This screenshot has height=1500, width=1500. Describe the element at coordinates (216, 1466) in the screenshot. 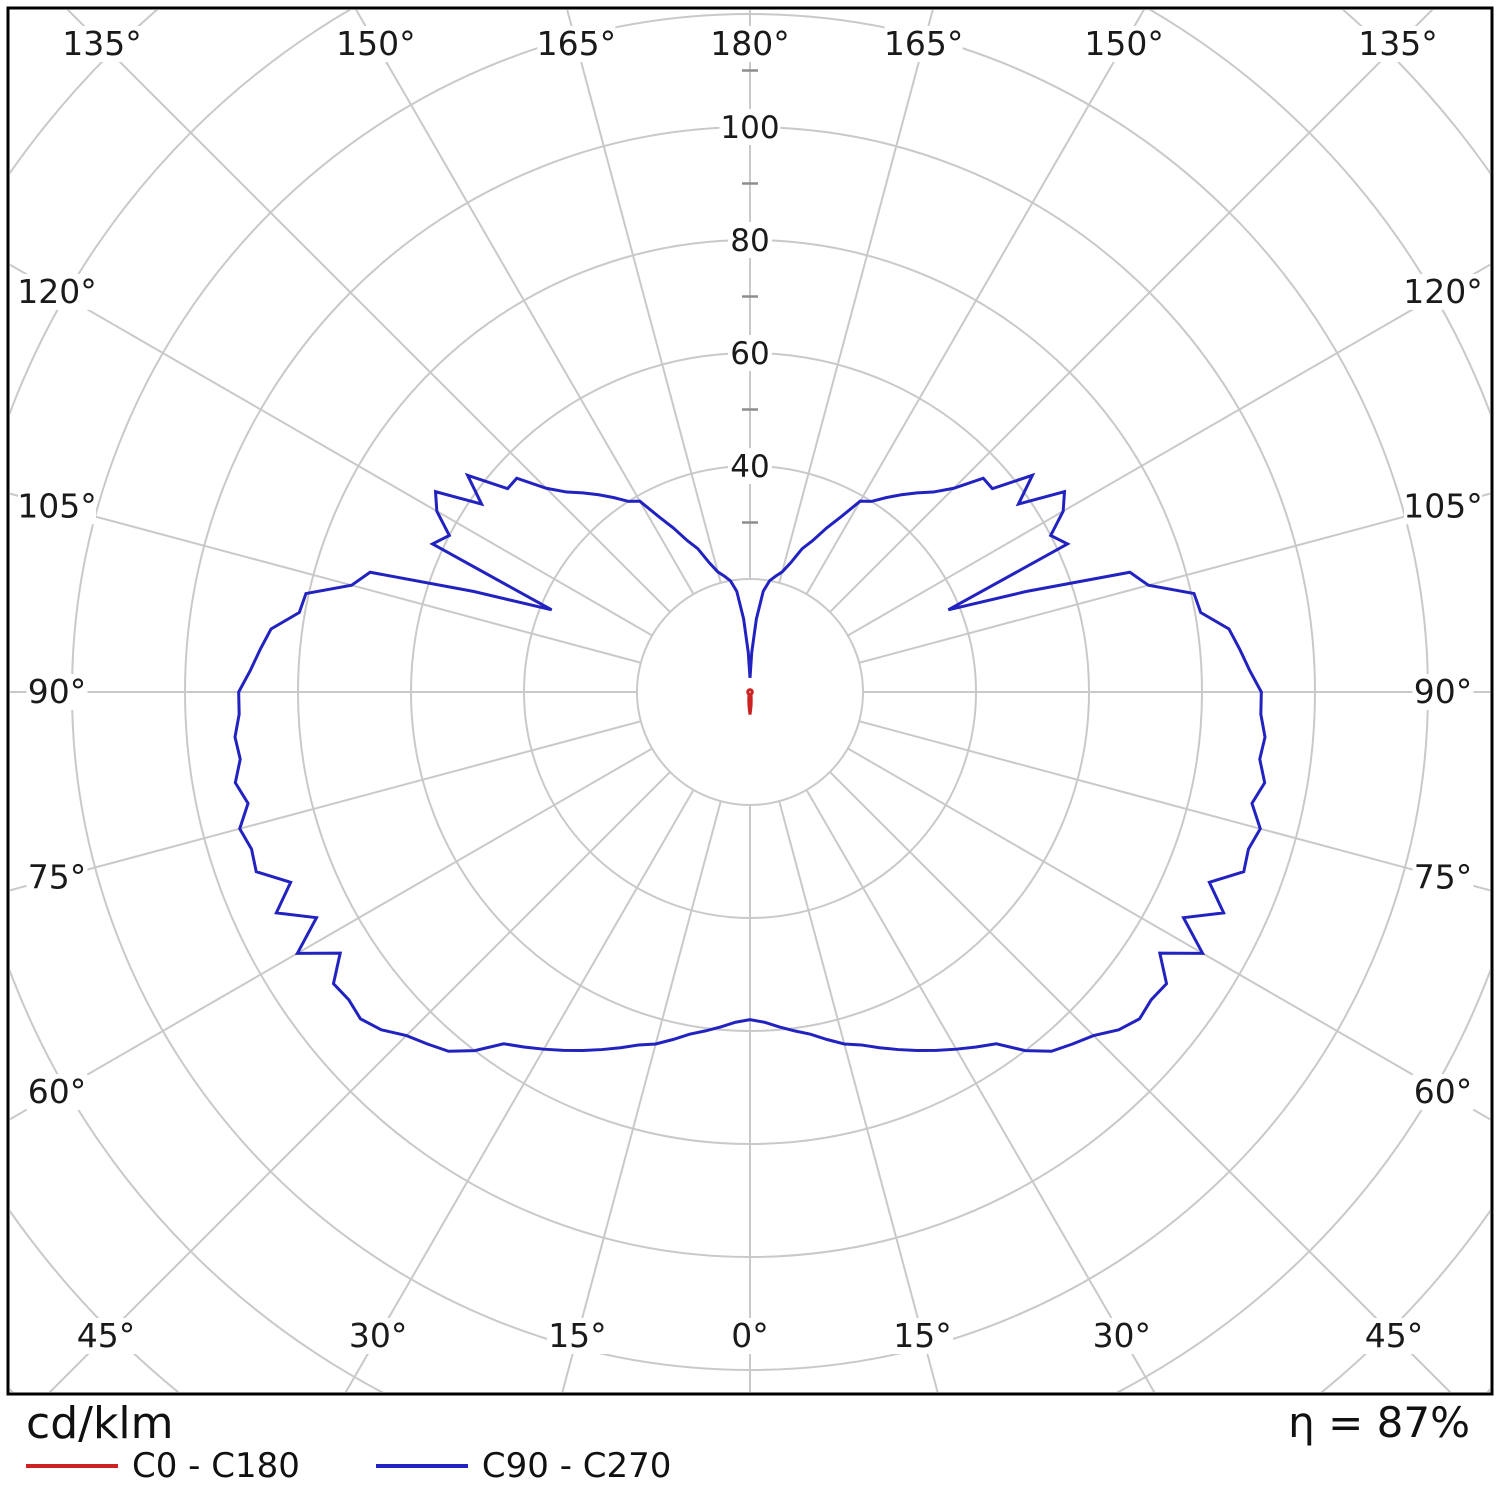

I see `legend-label-c0-c180: C0 - C180` at that location.